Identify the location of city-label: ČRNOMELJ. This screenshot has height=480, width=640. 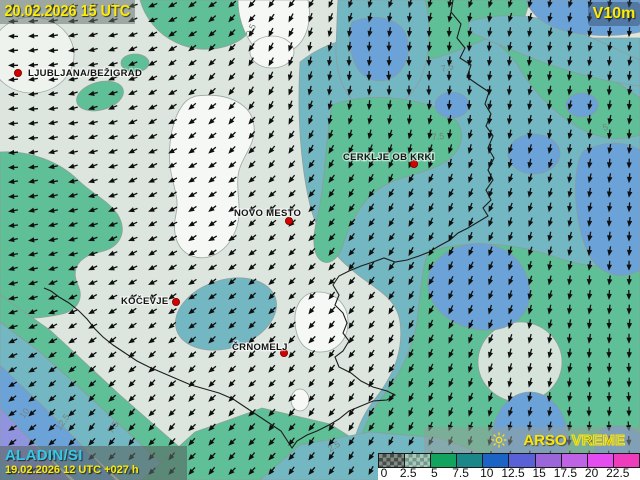
(260, 347).